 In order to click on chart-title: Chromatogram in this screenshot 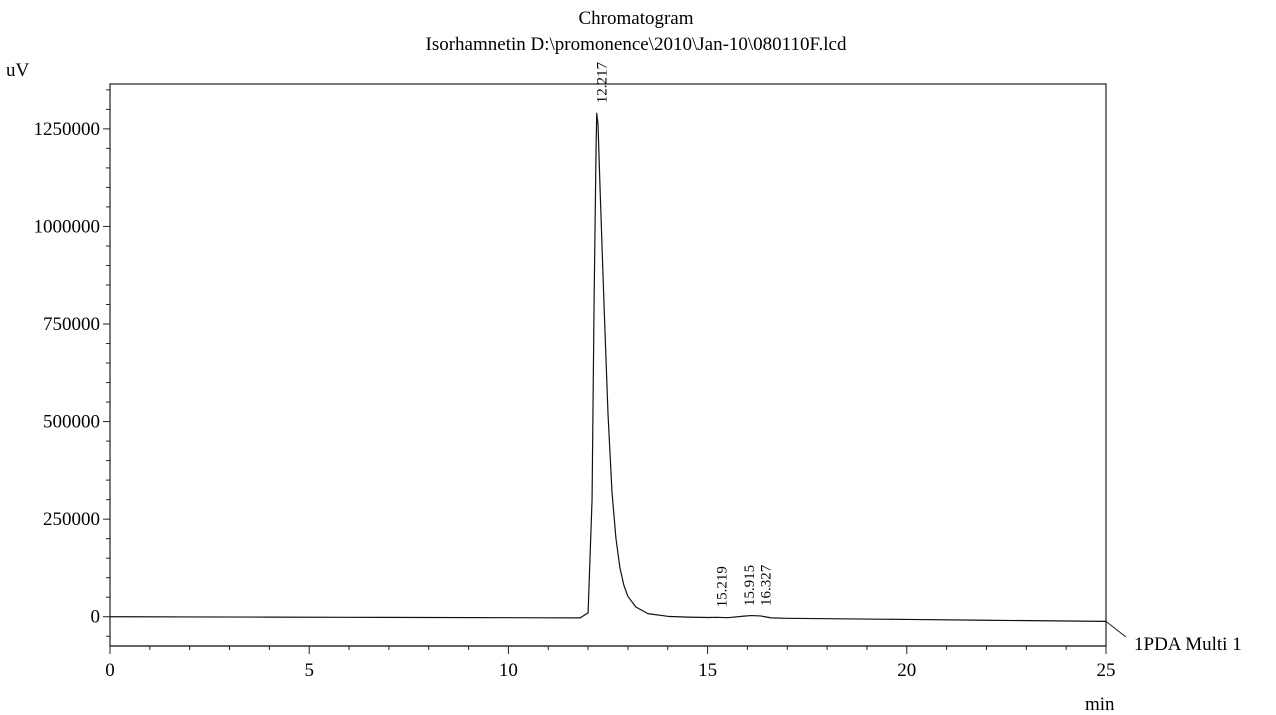, I will do `click(635, 18)`.